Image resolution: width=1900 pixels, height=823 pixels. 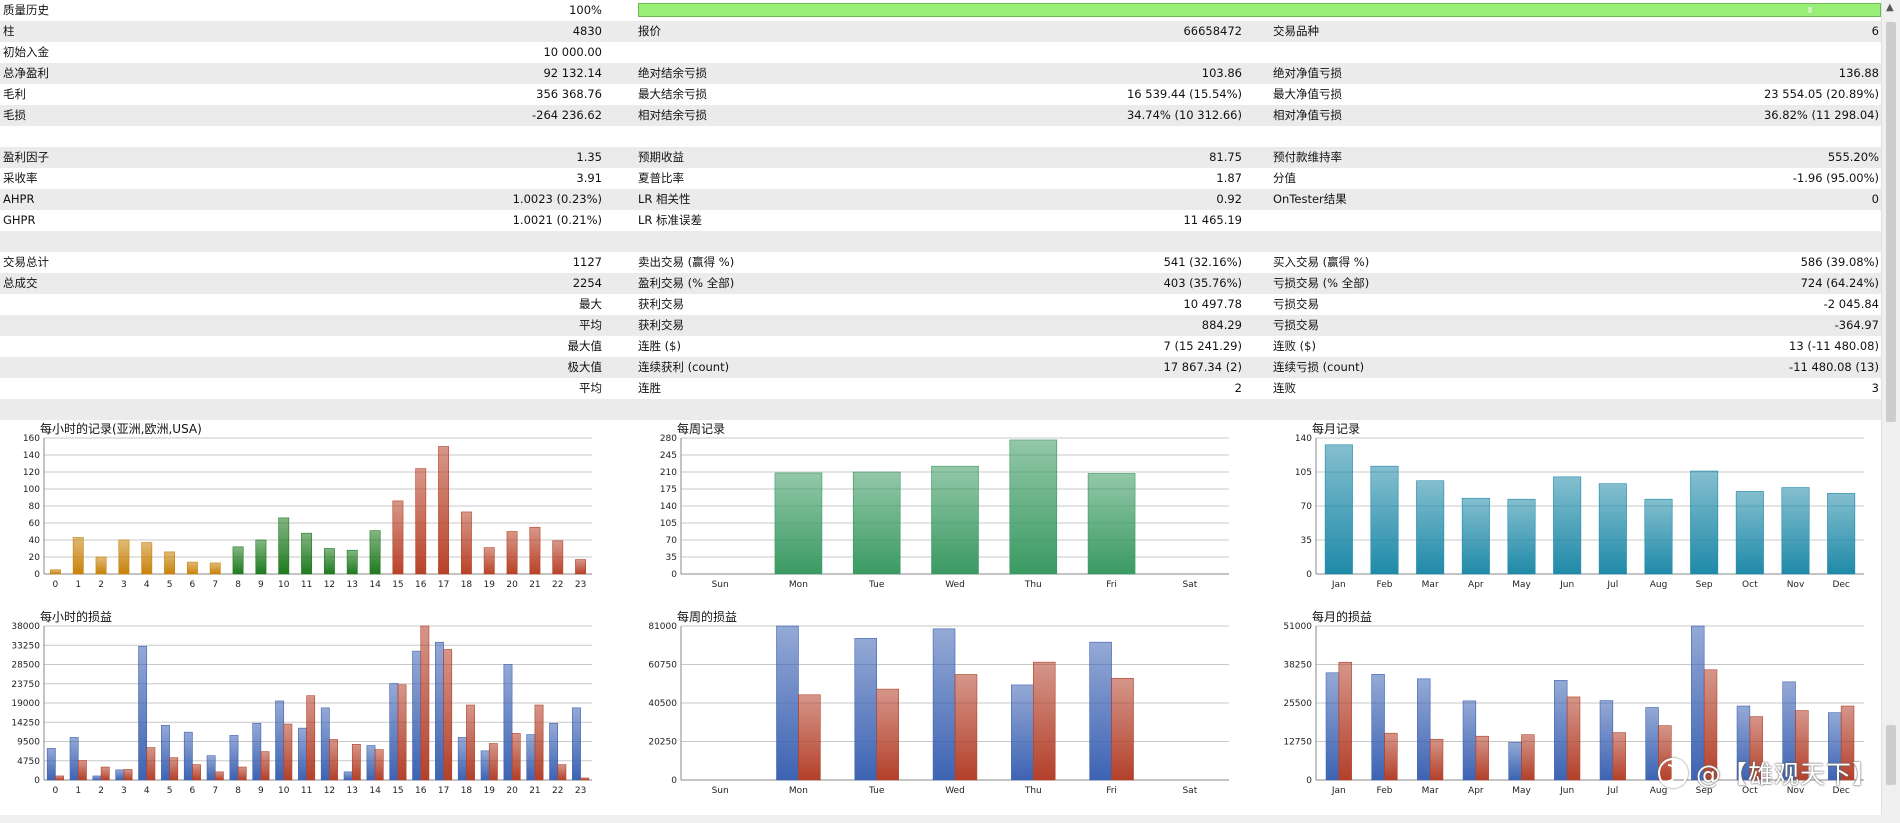 I want to click on x-tick-label: Feb, so click(x=1385, y=585).